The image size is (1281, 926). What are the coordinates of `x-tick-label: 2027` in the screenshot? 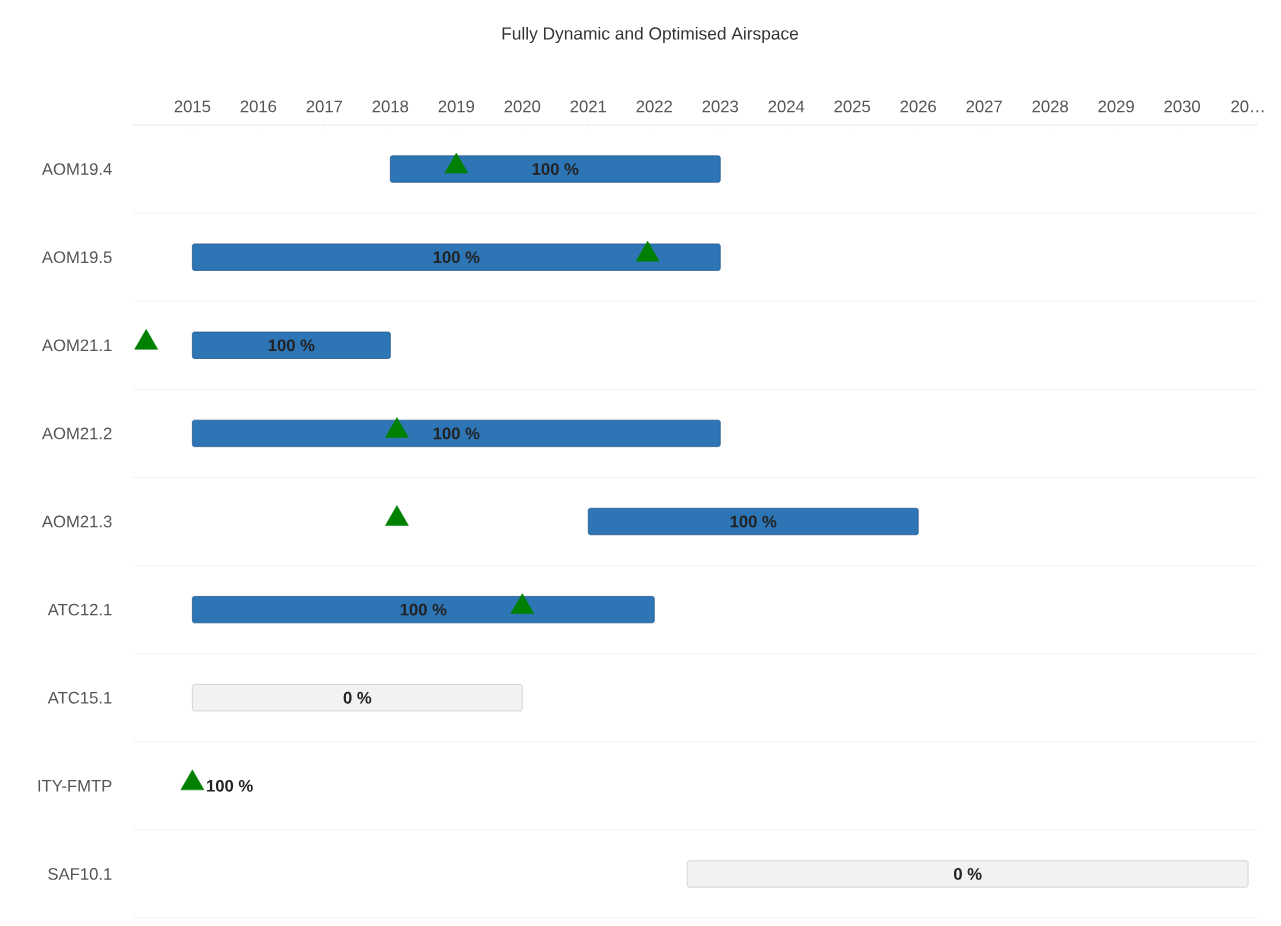 It's located at (984, 106).